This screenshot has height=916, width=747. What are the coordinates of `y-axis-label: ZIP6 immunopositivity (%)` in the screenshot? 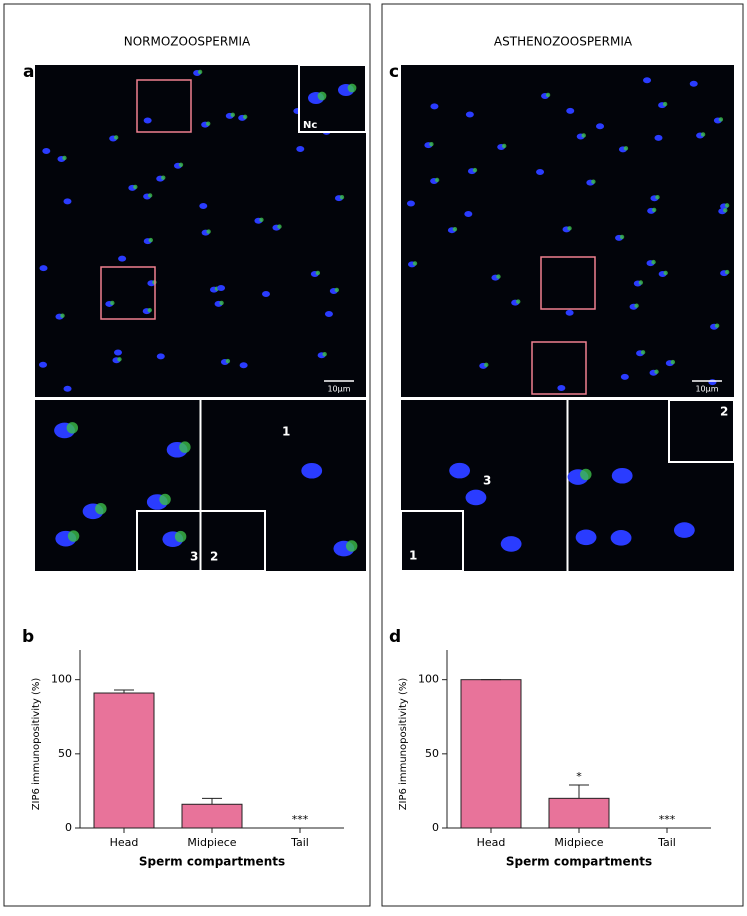 It's located at (36, 744).